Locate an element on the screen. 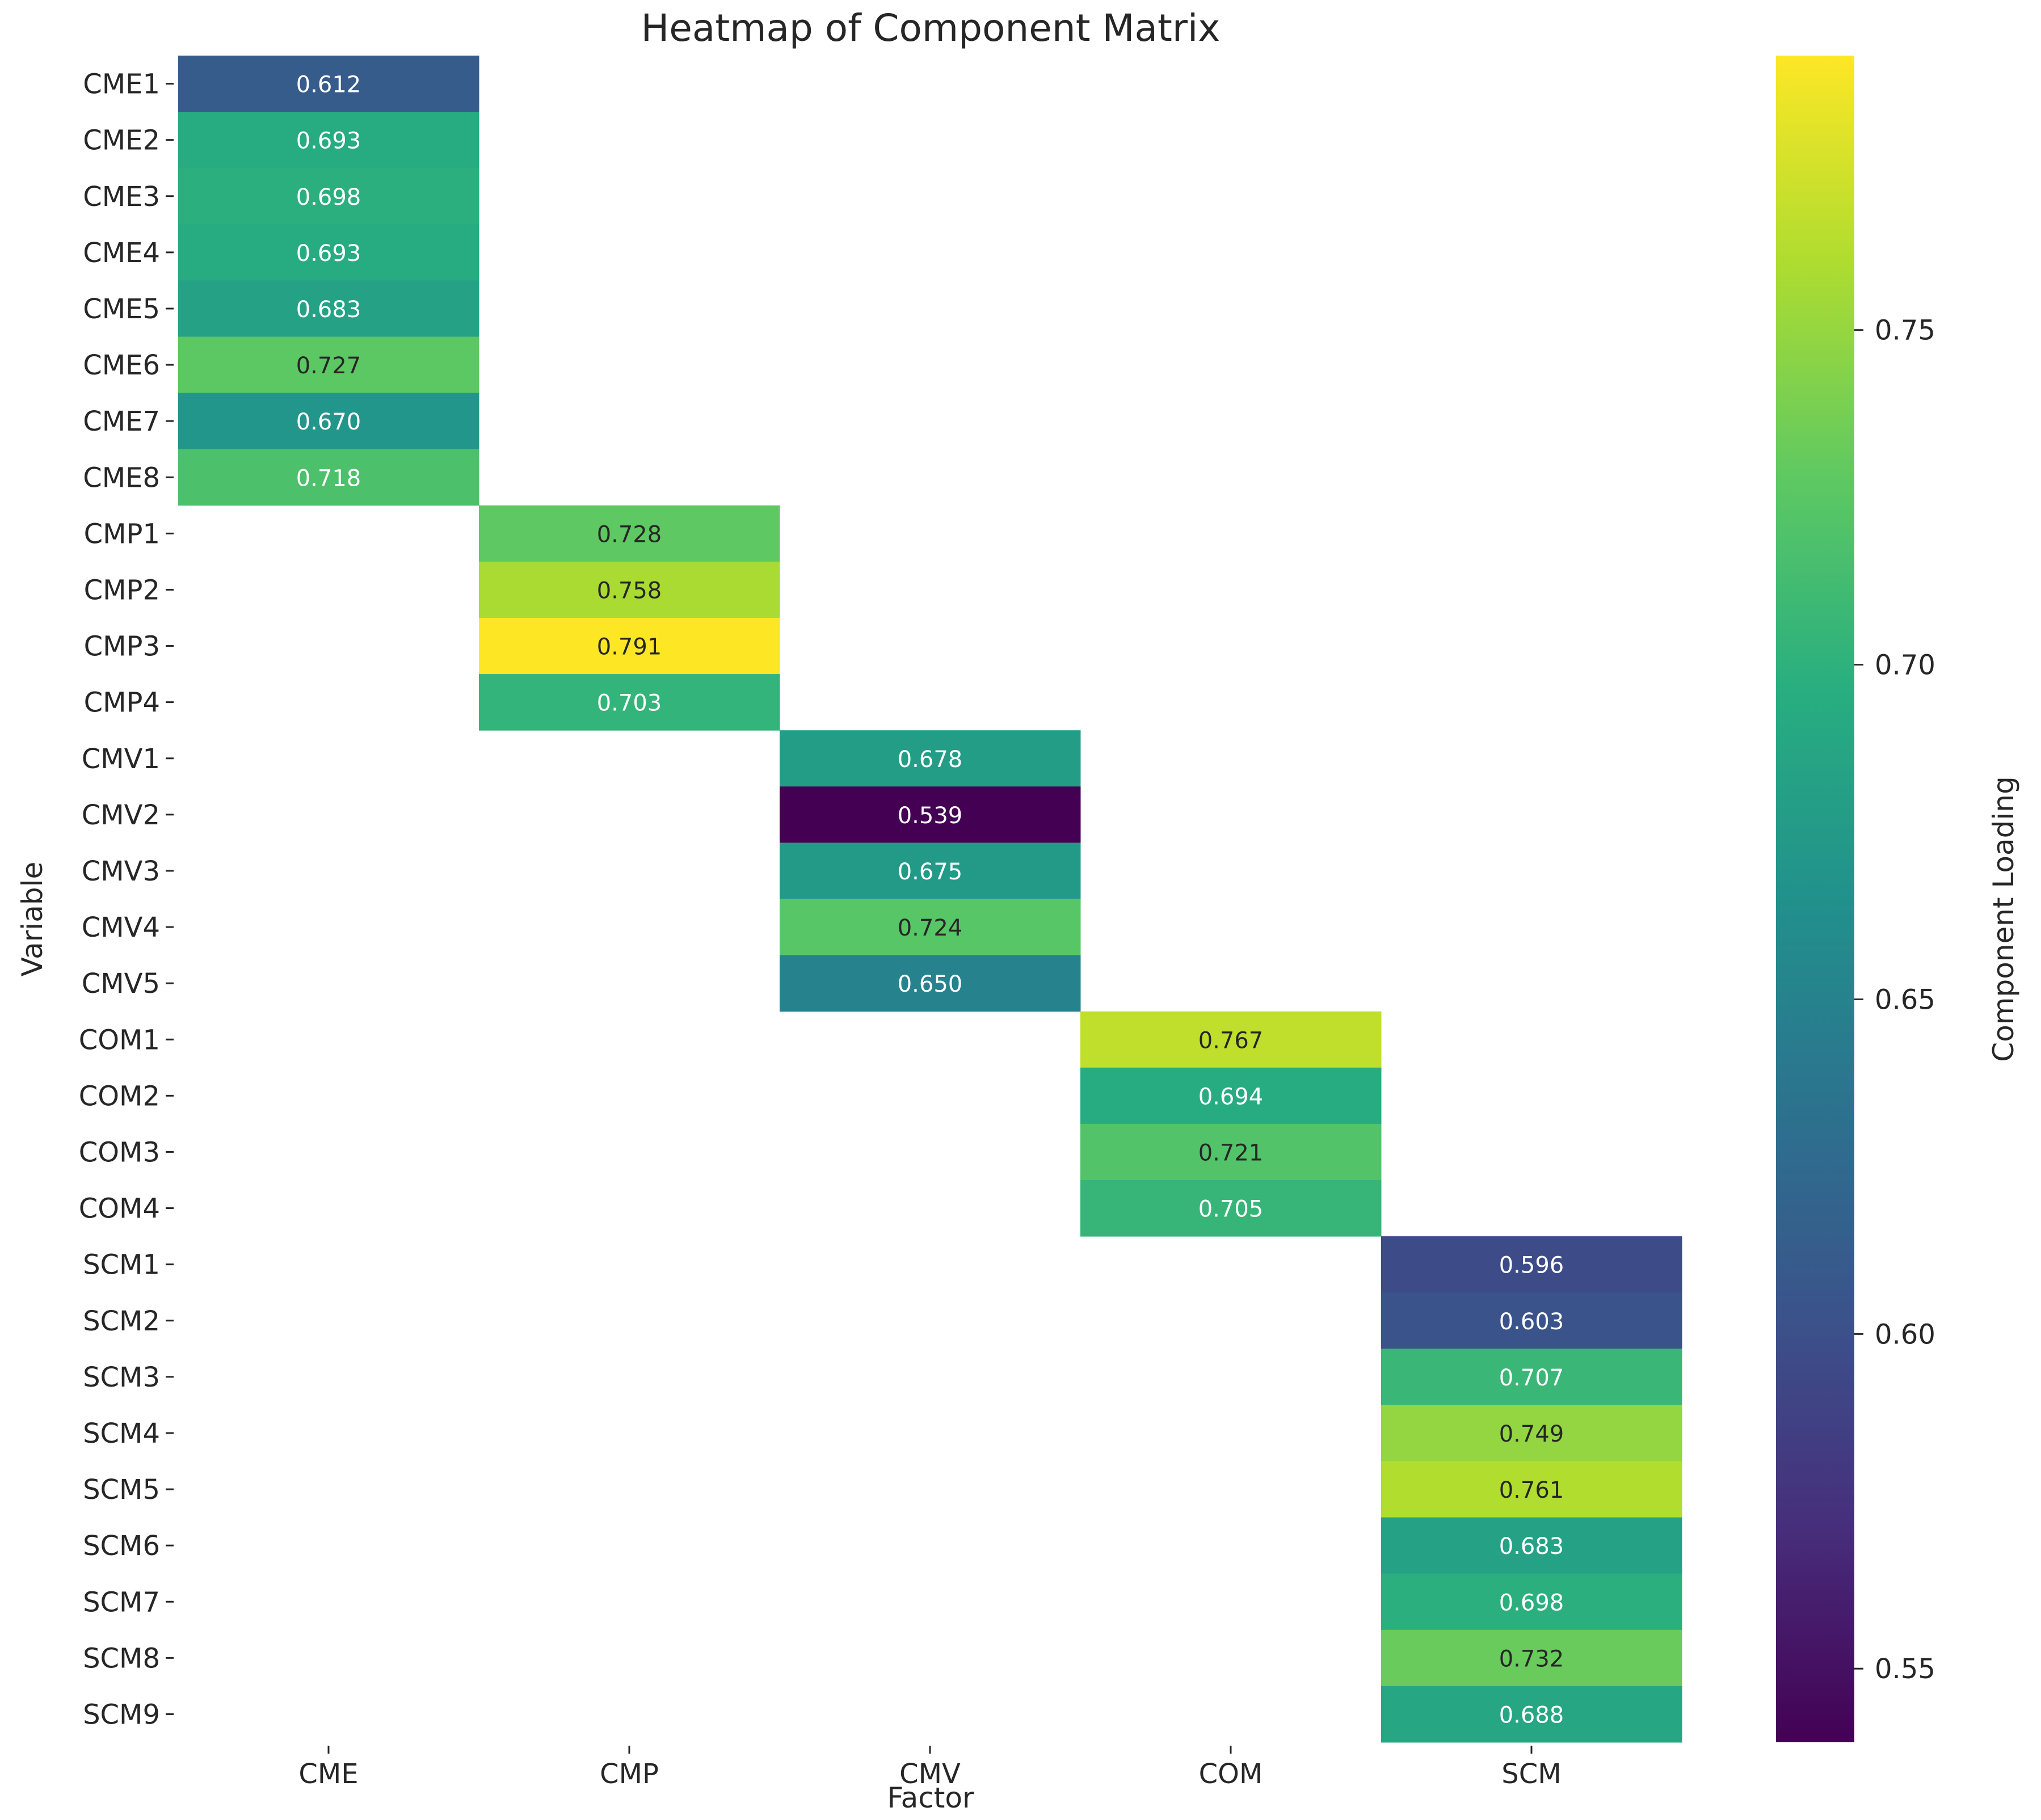 Image resolution: width=2041 pixels, height=1820 pixels. cell-cmp3-cmp is located at coordinates (629, 646).